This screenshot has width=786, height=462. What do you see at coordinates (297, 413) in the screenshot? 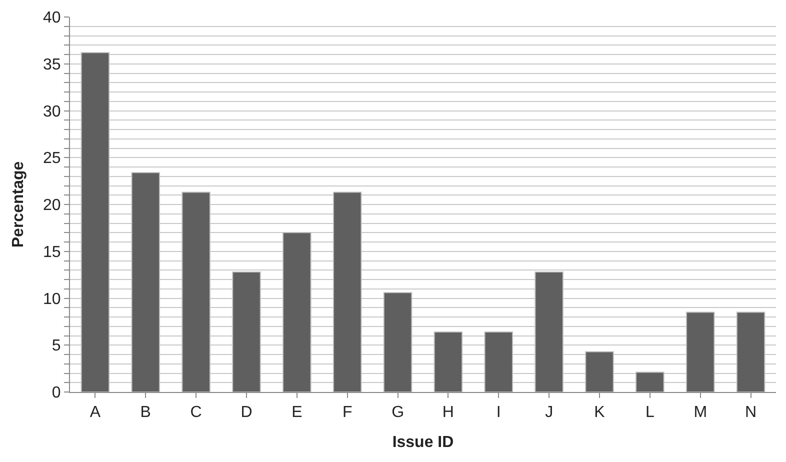
I see `x-tick-label: E` at bounding box center [297, 413].